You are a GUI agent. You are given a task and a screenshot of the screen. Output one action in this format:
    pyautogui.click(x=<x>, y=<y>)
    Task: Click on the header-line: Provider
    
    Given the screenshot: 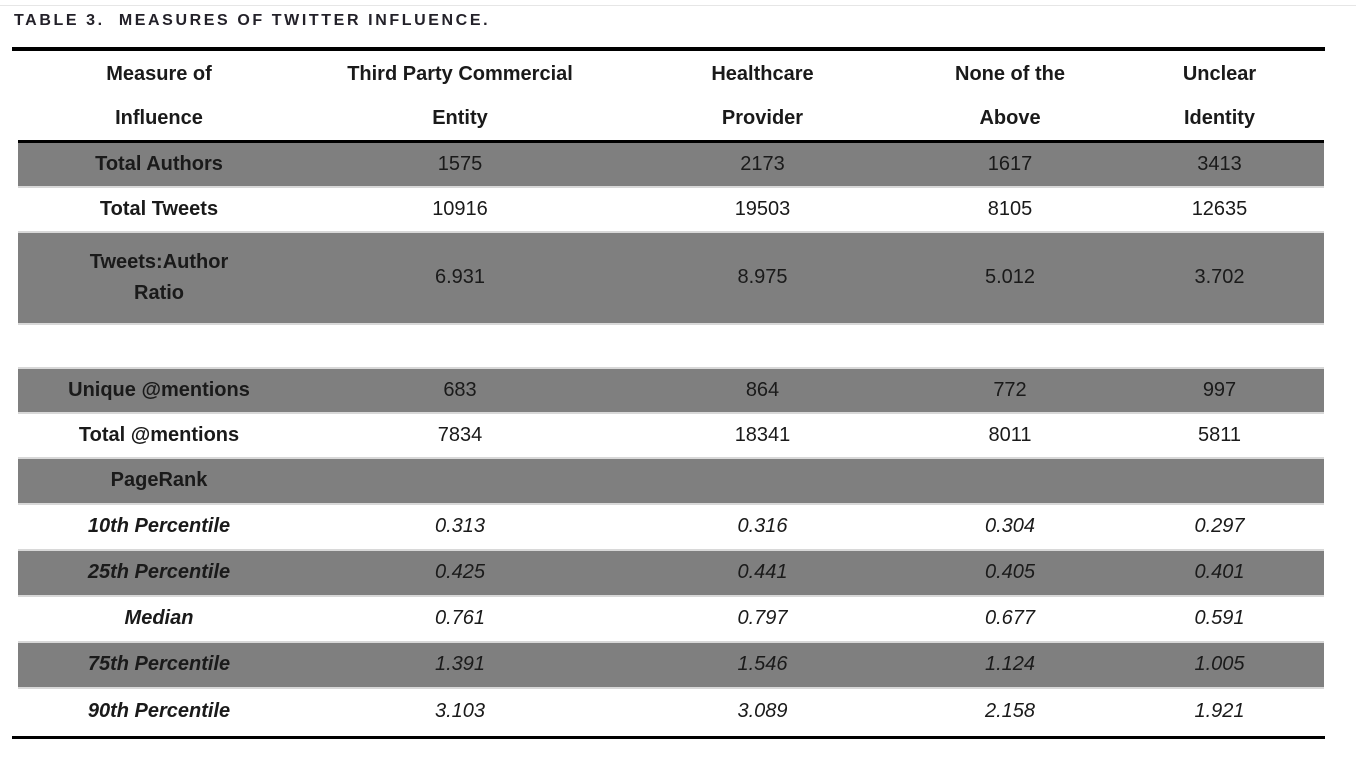 What is the action you would take?
    pyautogui.click(x=762, y=118)
    